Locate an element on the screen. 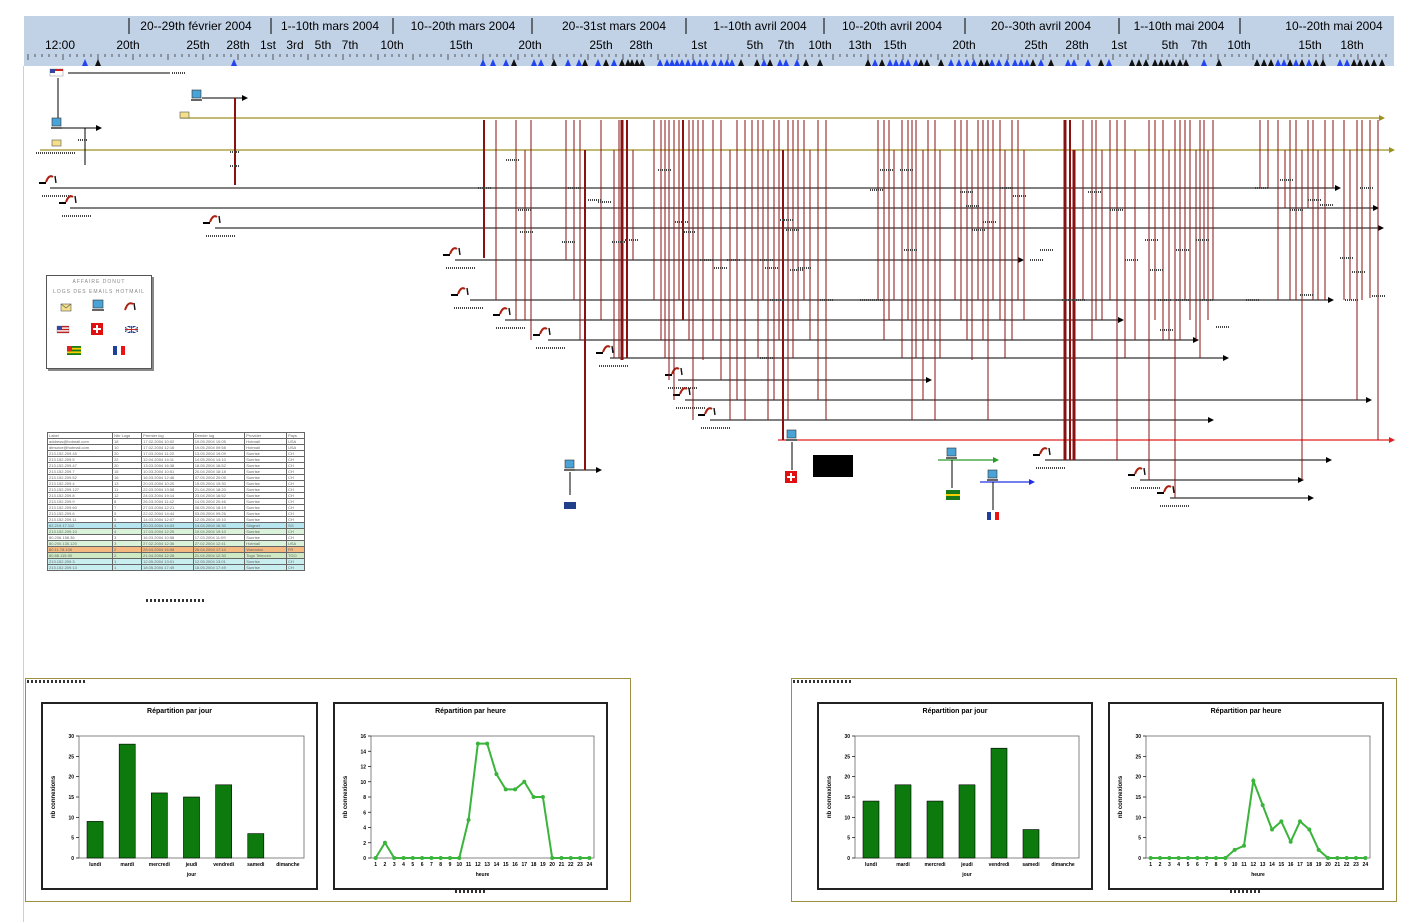  x-tick-label: 21 is located at coordinates (1338, 865).